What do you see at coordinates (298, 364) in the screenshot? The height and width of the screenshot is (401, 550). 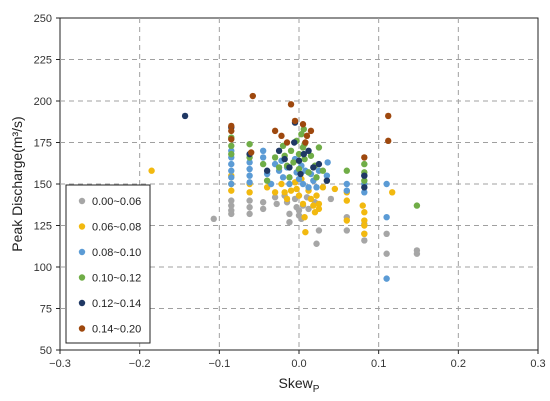 I see `x-tick-label: 0.0` at bounding box center [298, 364].